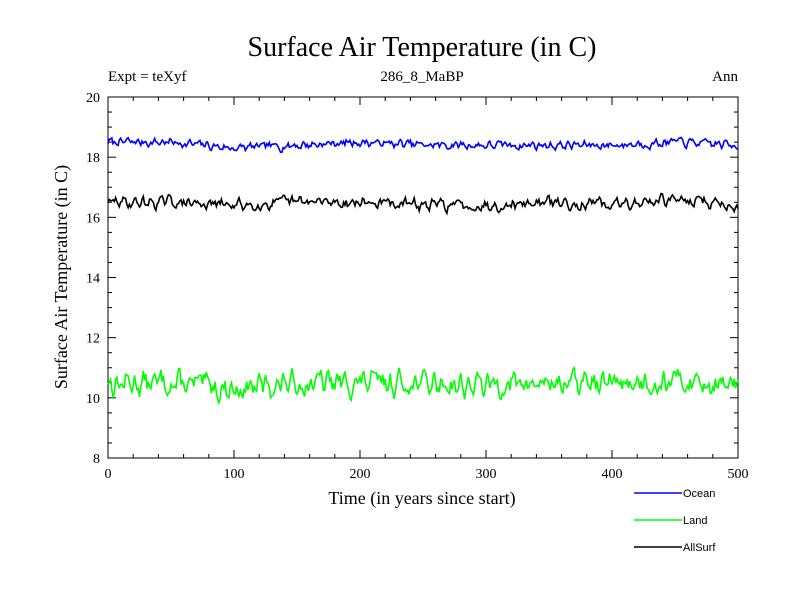  Describe the element at coordinates (695, 521) in the screenshot. I see `legend-label-land: Land` at that location.